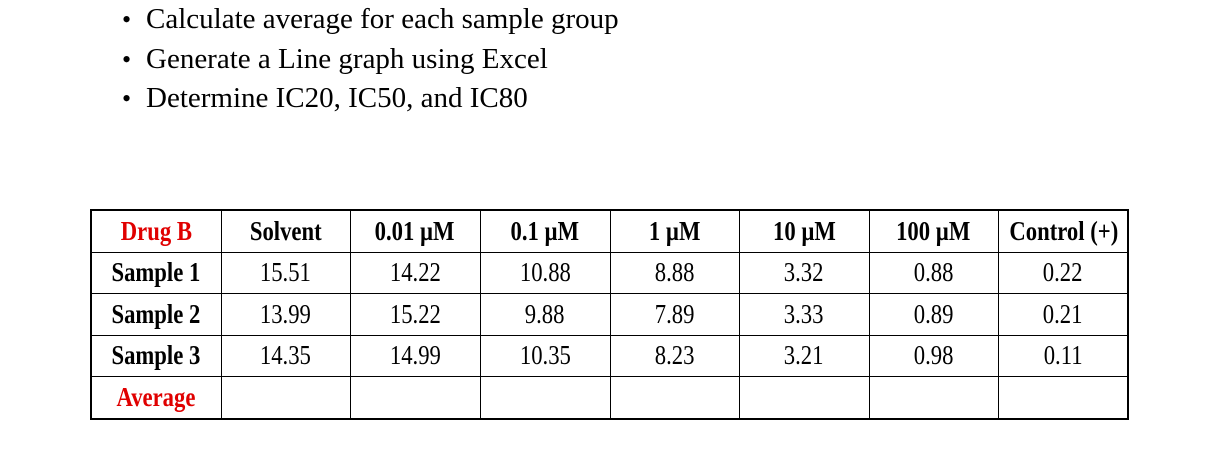  I want to click on table-cell: 10.35, so click(545, 355).